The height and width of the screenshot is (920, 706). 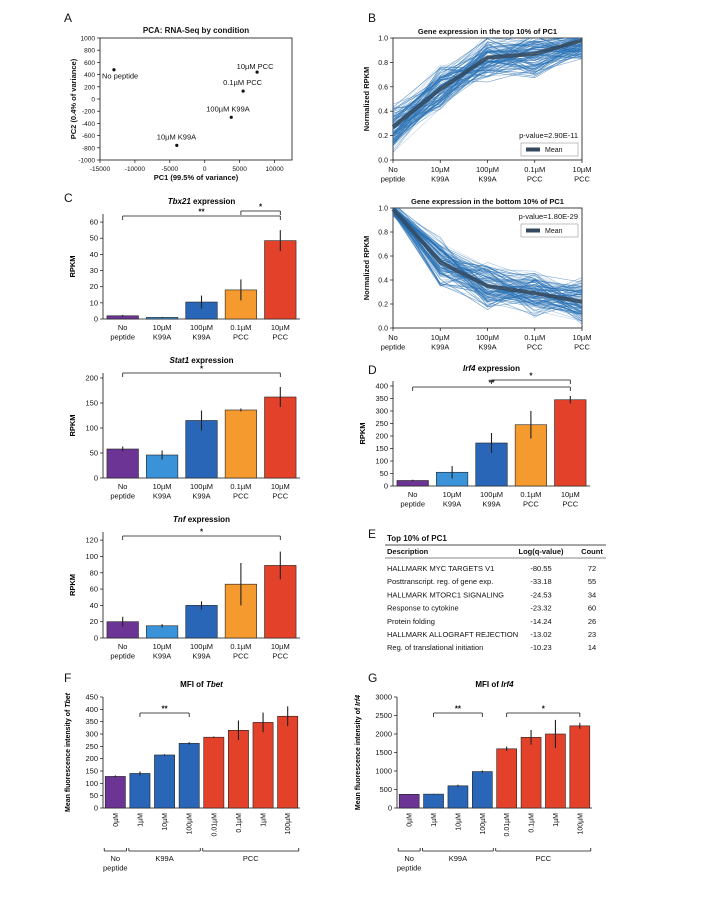 I want to click on table-cell: Posttranscript. reg. of gene exp., so click(x=440, y=581).